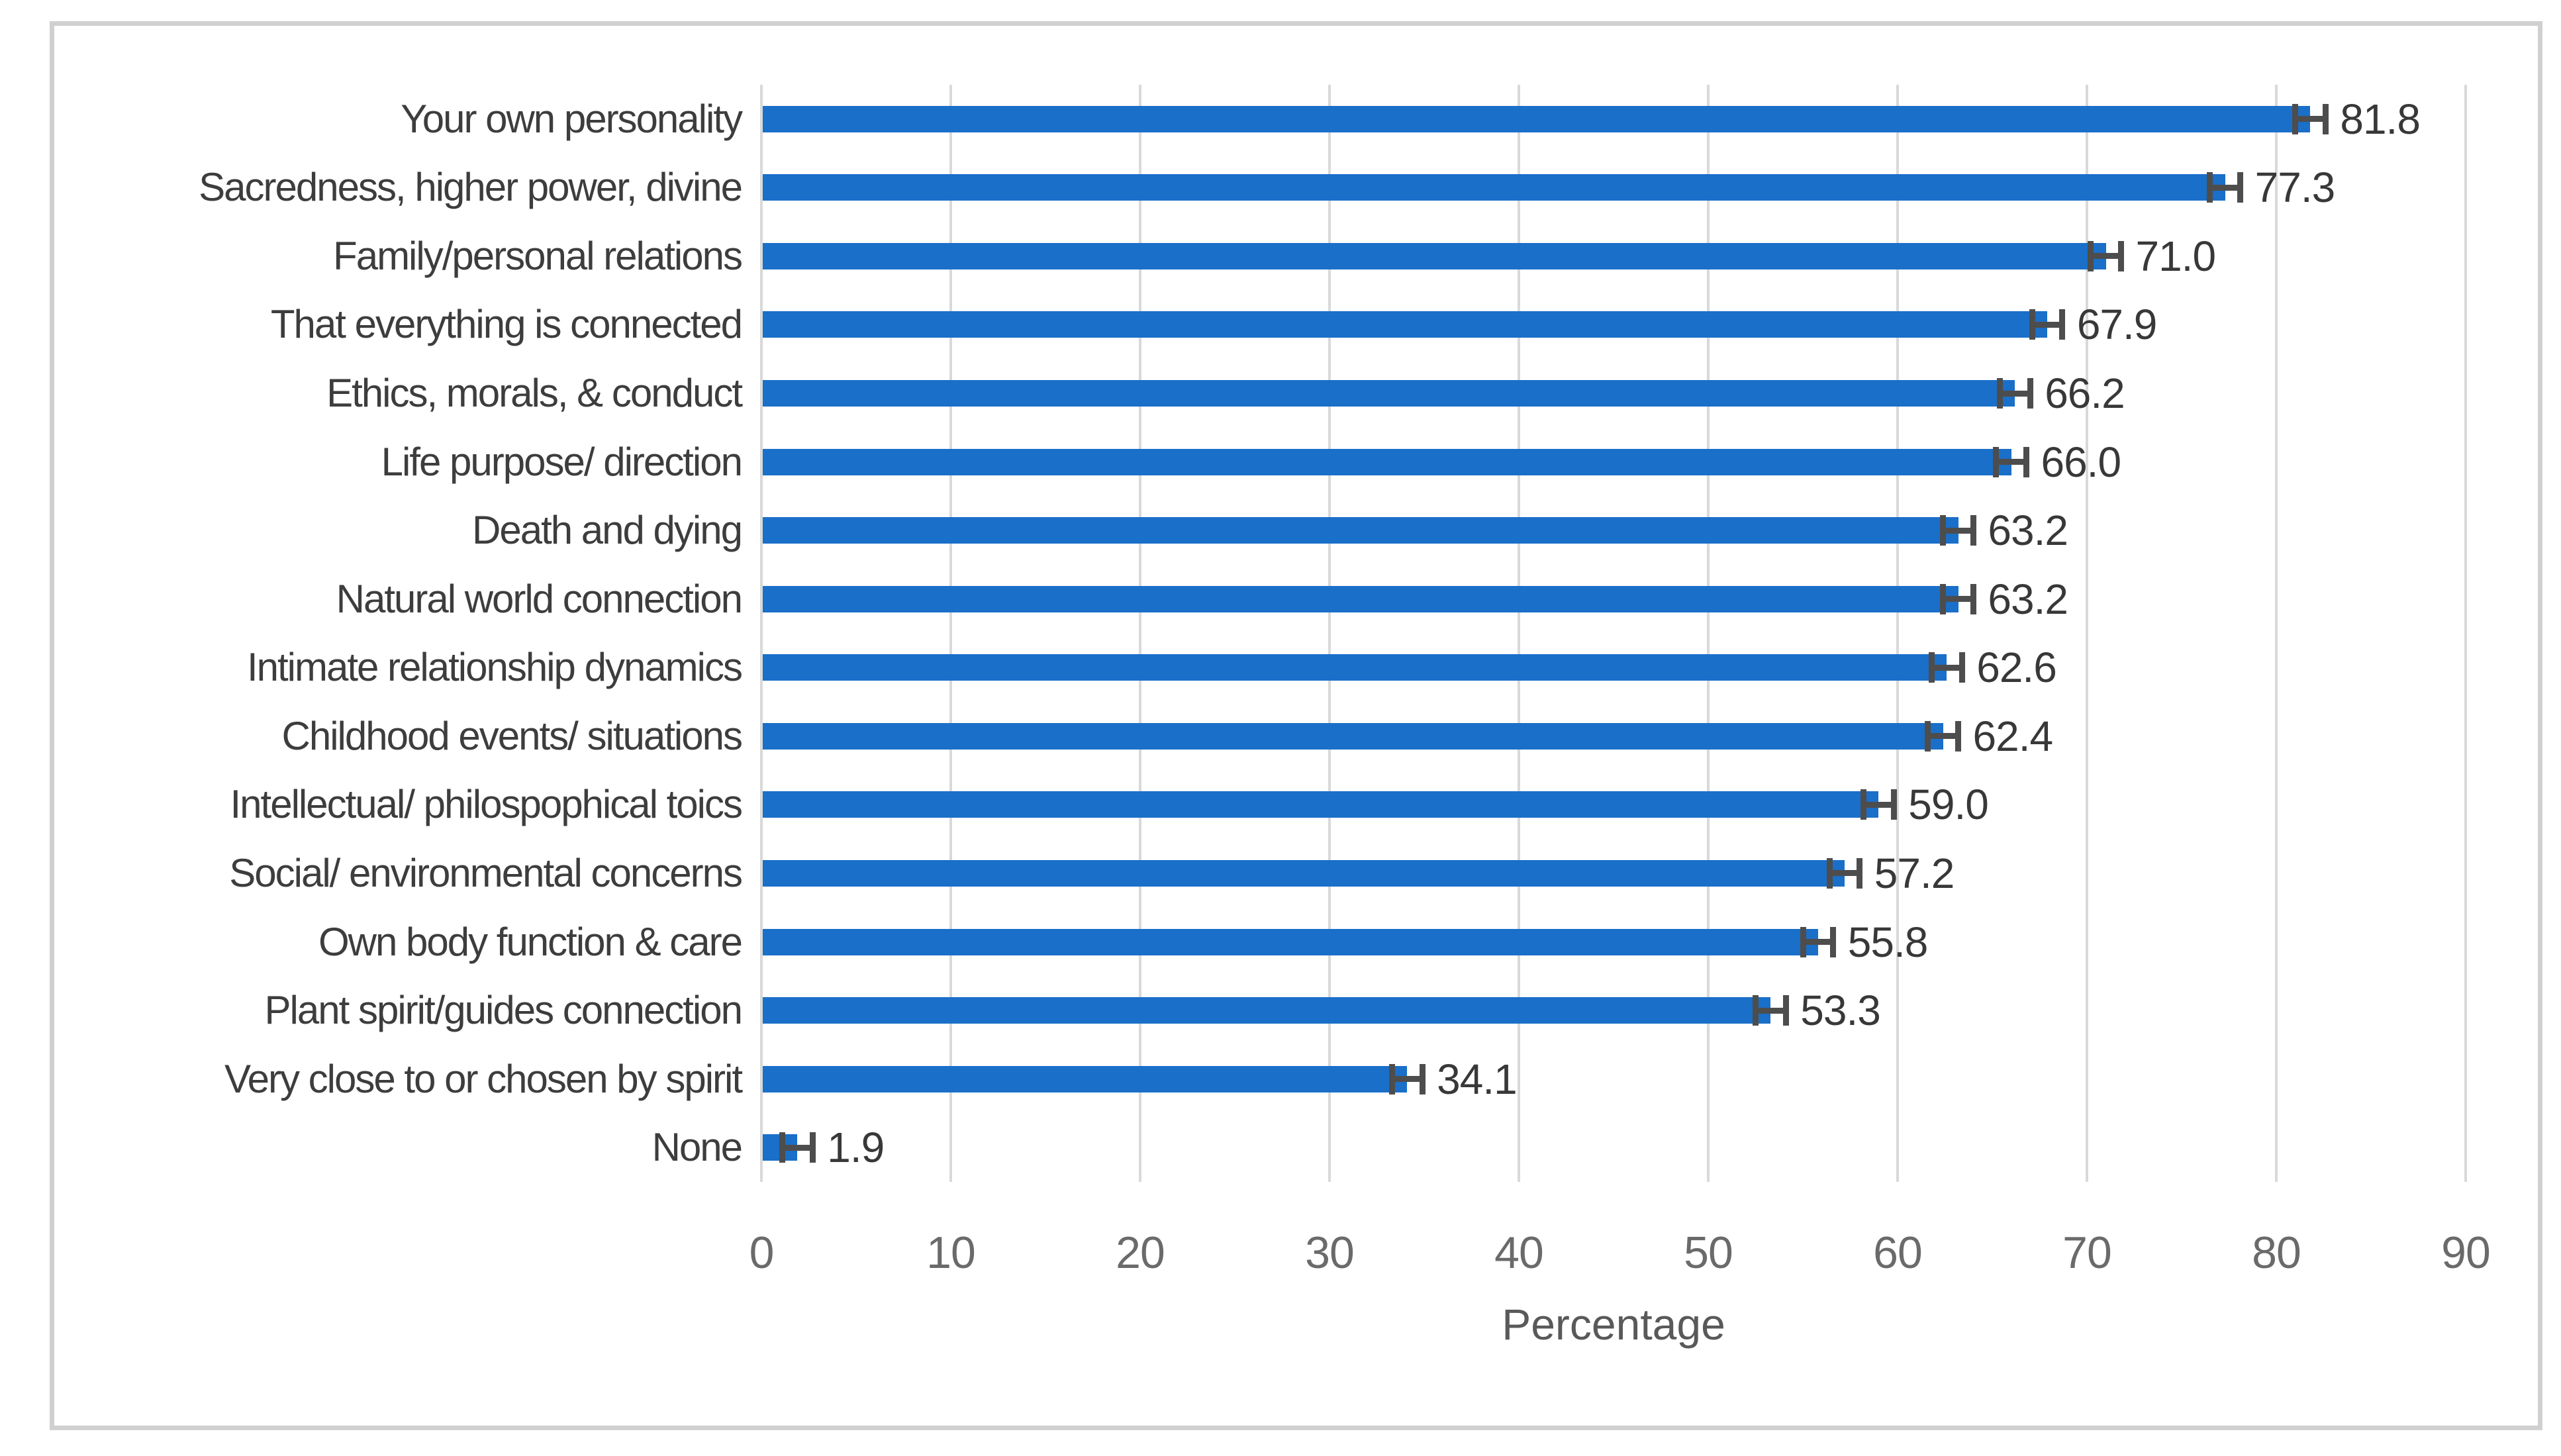 The width and height of the screenshot is (2561, 1456). I want to click on x-tick-label-10: 10, so click(951, 1253).